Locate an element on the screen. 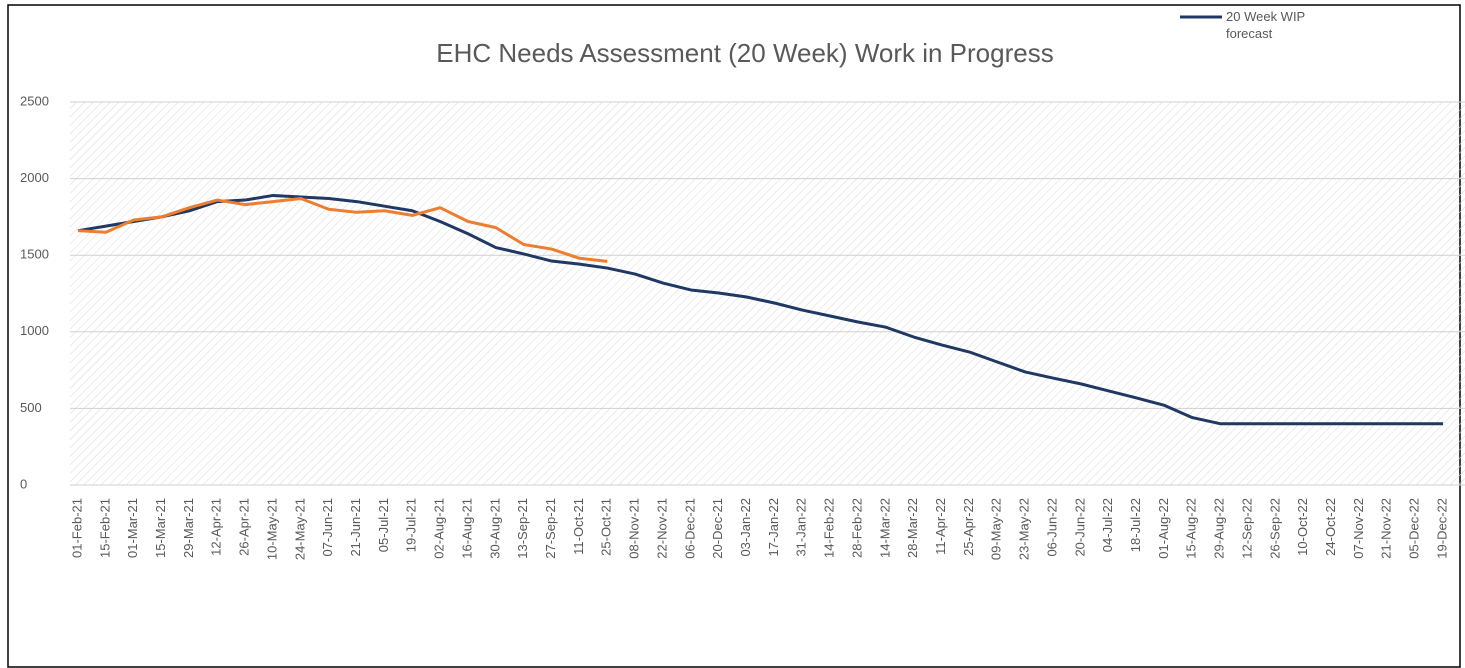  x-tick-label: 02-Aug-21 is located at coordinates (439, 528).